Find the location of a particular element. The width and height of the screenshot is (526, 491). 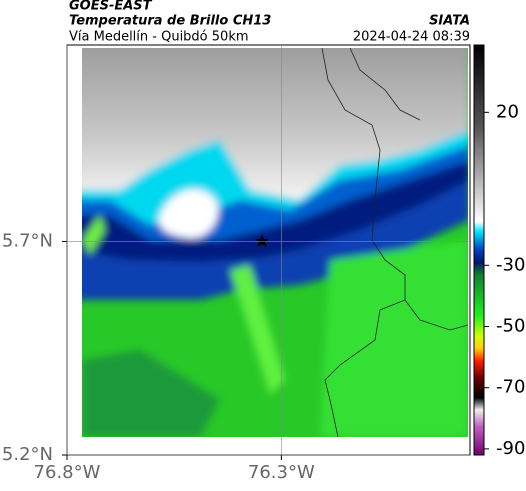

colorbar-tick-label: -50 is located at coordinates (510, 325).